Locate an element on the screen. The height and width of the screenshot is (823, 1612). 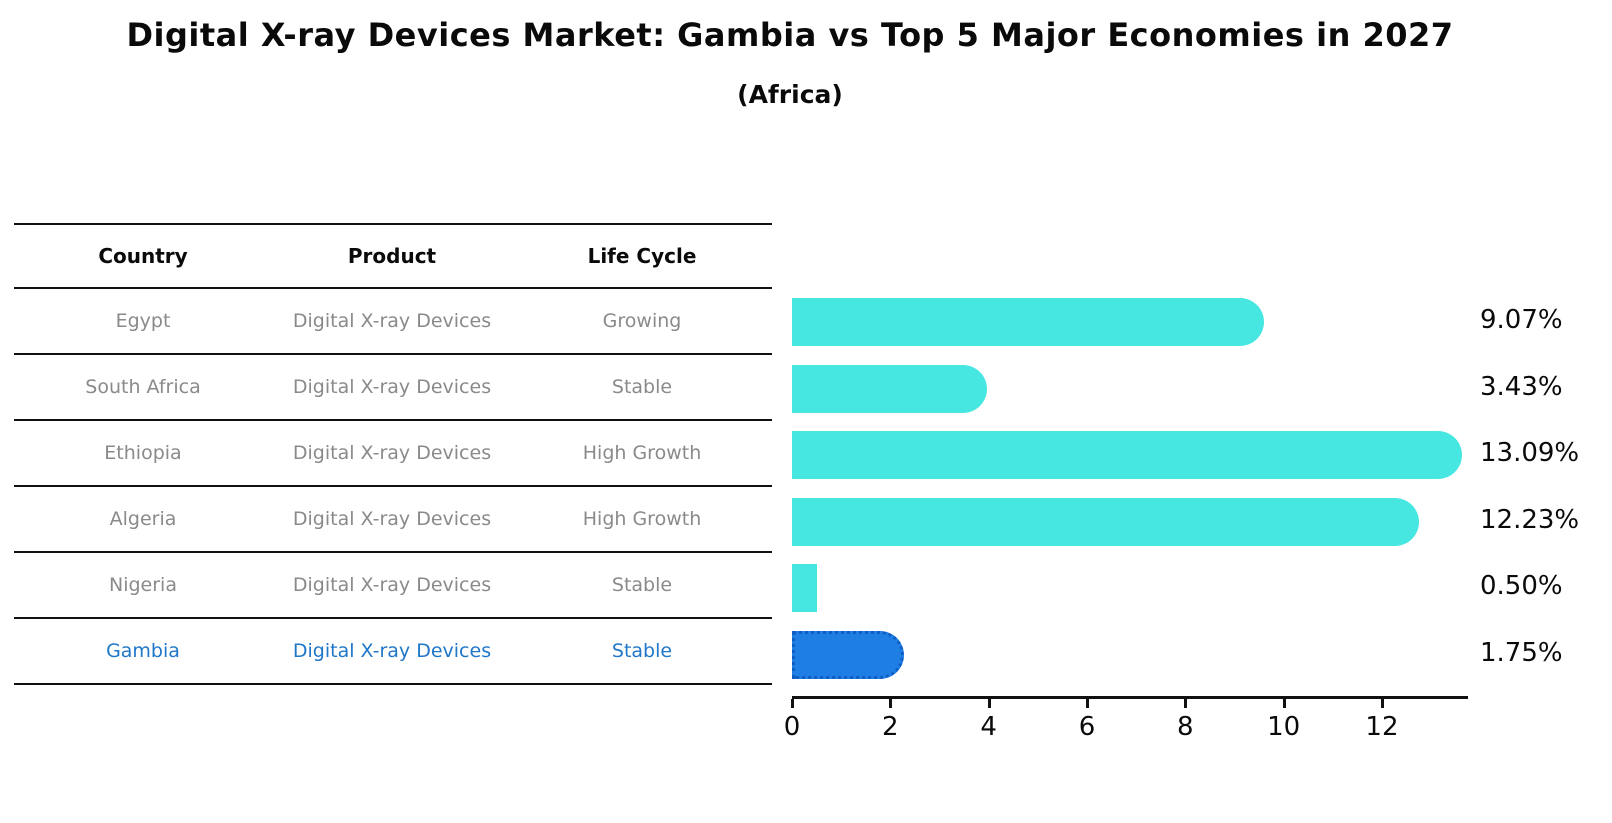
table-row-nigeria: Nigeria Digital X-ray Devices Stable is located at coordinates (393, 586).